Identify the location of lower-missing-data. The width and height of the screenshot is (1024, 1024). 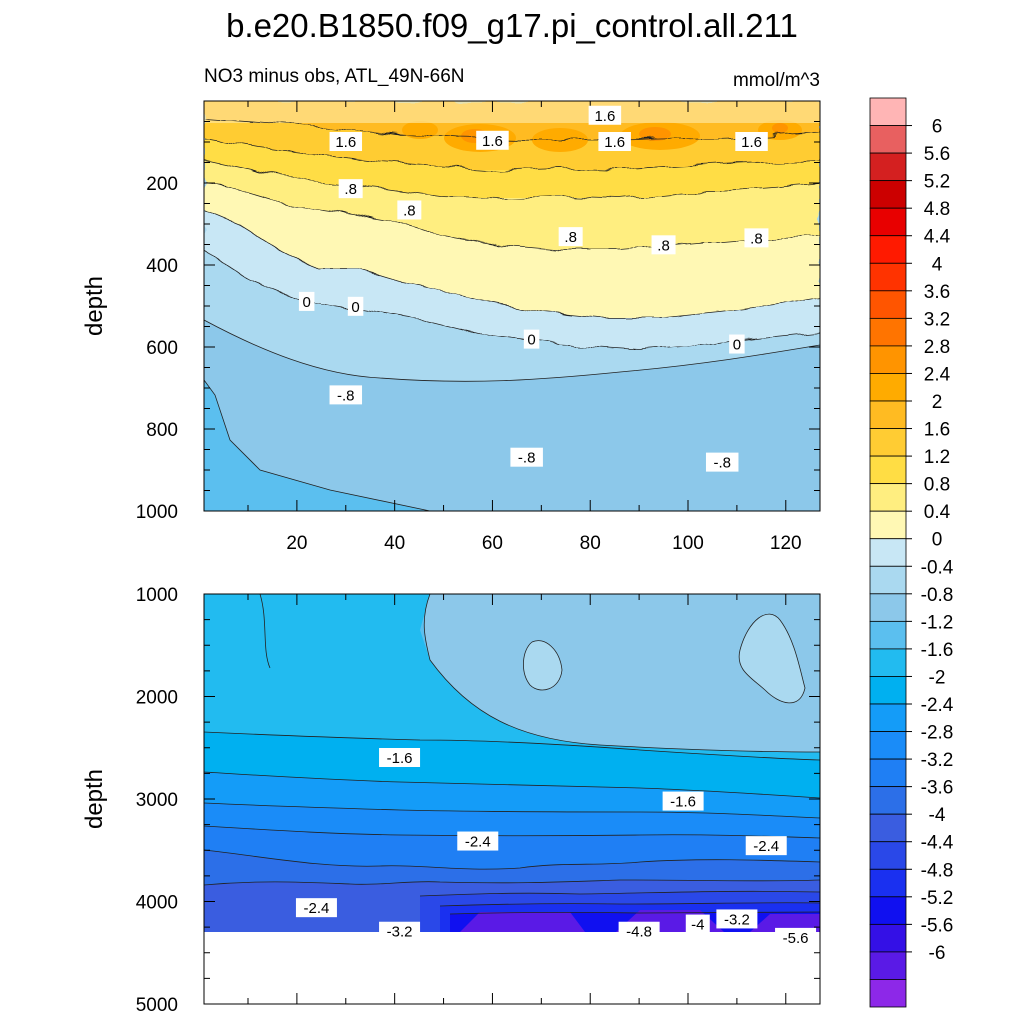
(512, 968).